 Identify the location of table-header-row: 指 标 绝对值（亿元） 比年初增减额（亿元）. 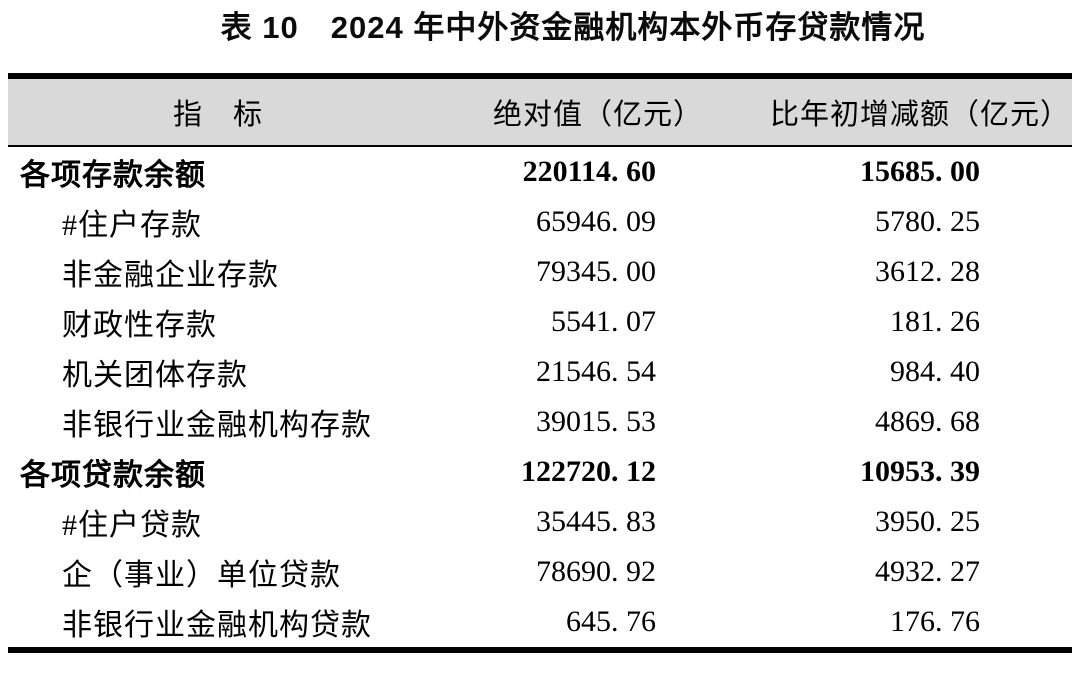
(540, 113).